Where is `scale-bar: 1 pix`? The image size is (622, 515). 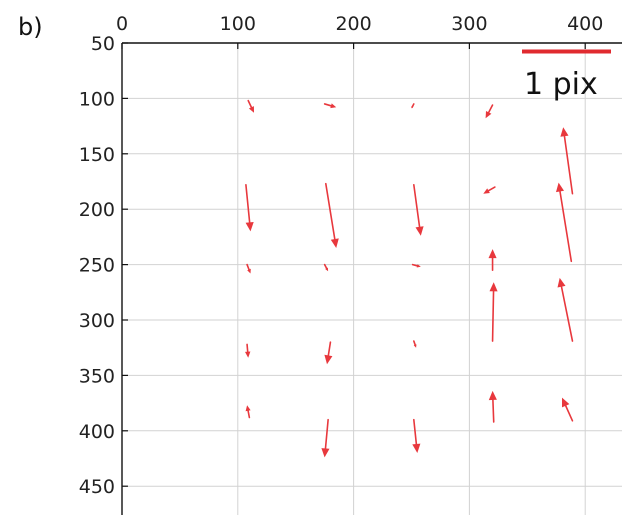
scale-bar: 1 pix is located at coordinates (566, 75).